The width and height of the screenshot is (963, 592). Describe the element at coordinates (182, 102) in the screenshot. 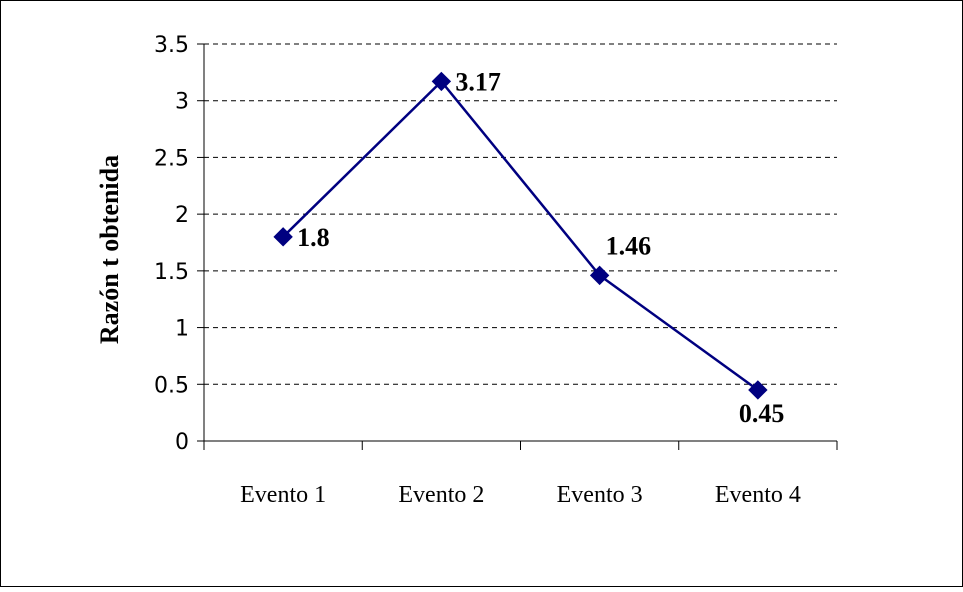

I see `y-tick-label: 3` at that location.